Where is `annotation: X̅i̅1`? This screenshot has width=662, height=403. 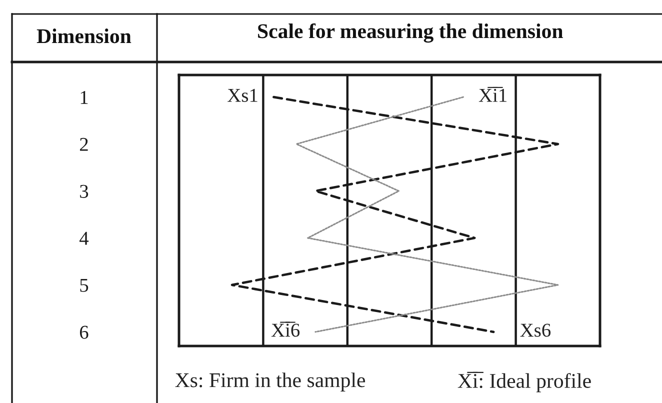
annotation: X̅i̅1 is located at coordinates (492, 94).